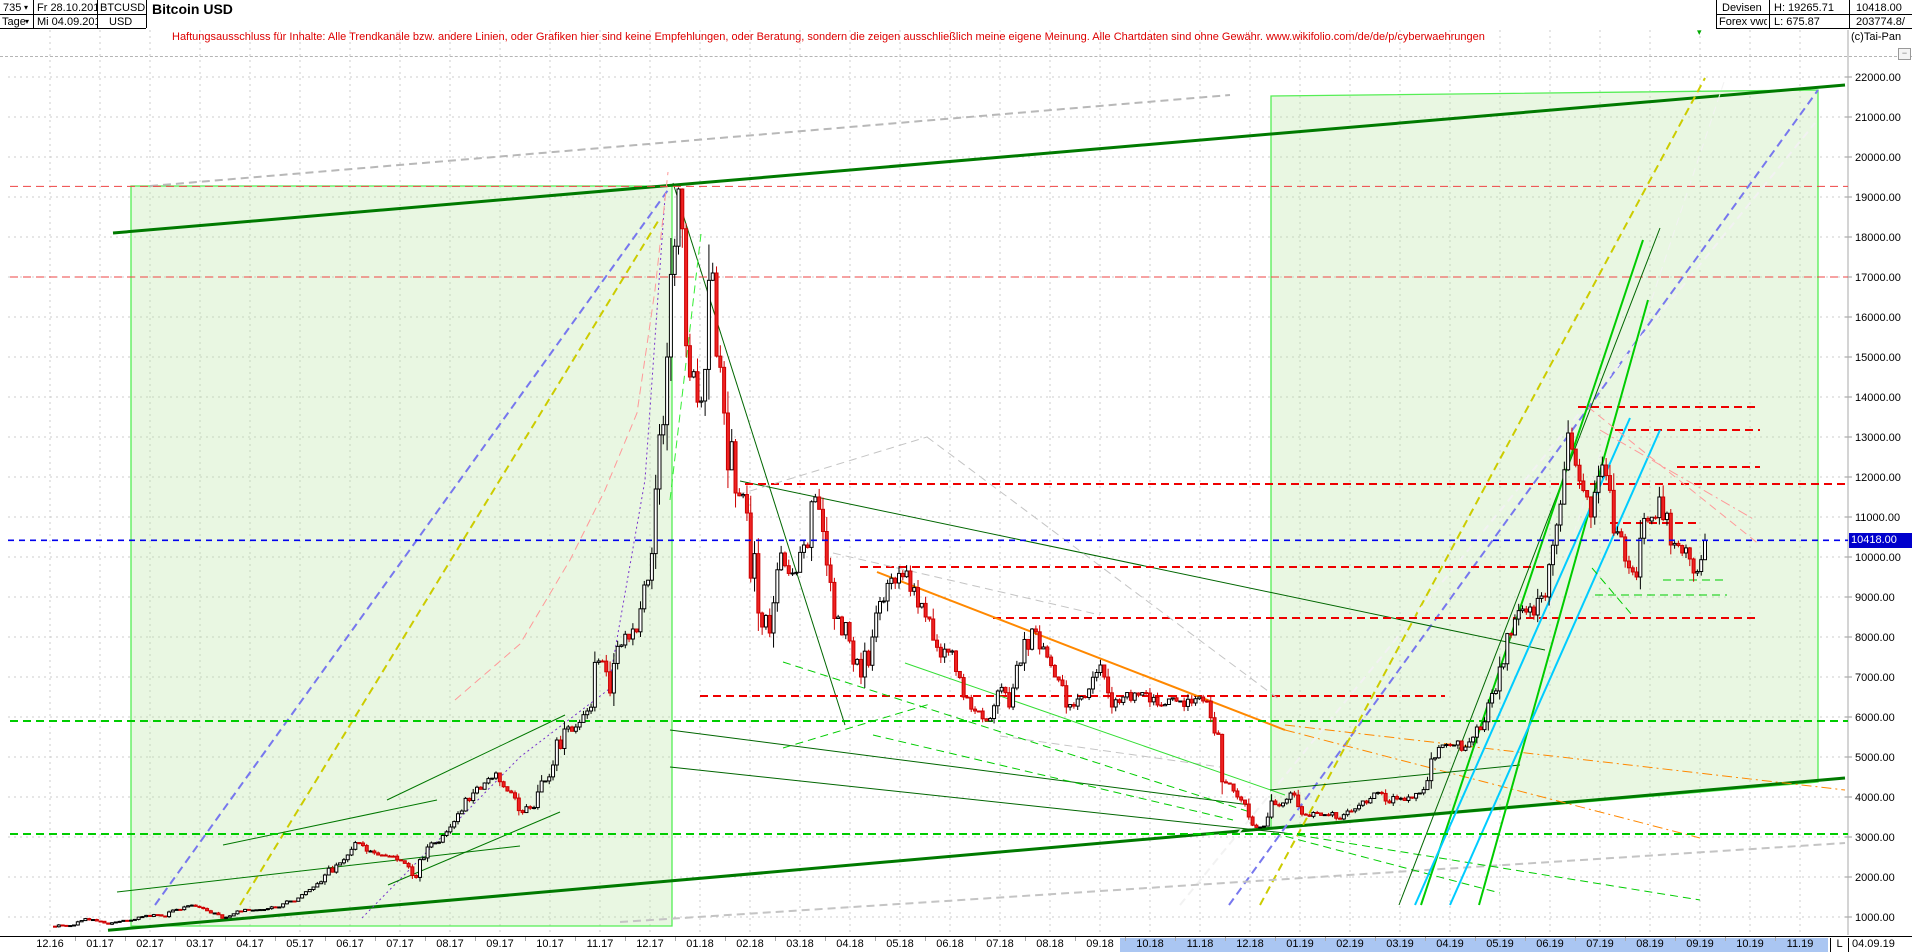 This screenshot has height=952, width=1912. I want to click on svg-text: 5000.00, so click(1875, 758).